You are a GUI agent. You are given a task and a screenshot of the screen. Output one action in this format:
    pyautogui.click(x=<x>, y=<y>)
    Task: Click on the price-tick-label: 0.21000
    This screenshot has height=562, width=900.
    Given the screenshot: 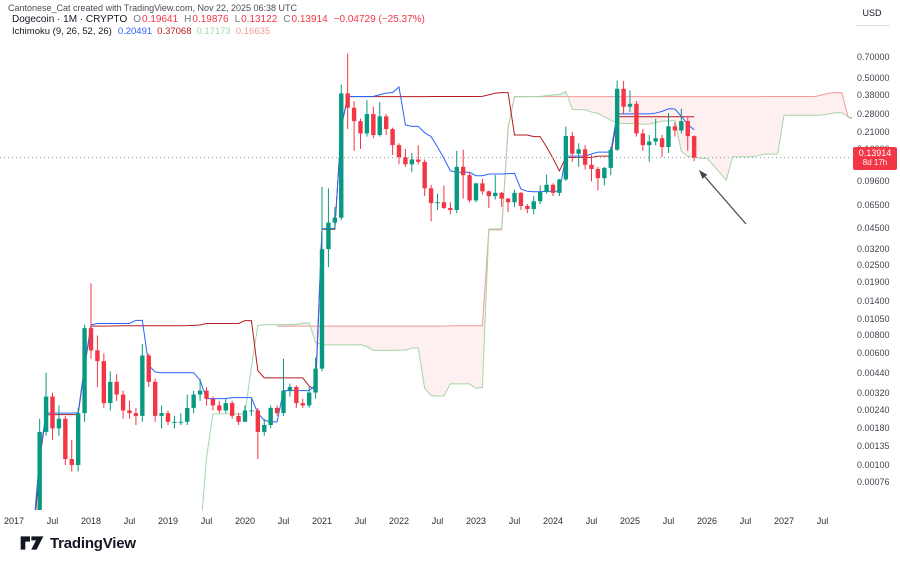 What is the action you would take?
    pyautogui.click(x=873, y=131)
    